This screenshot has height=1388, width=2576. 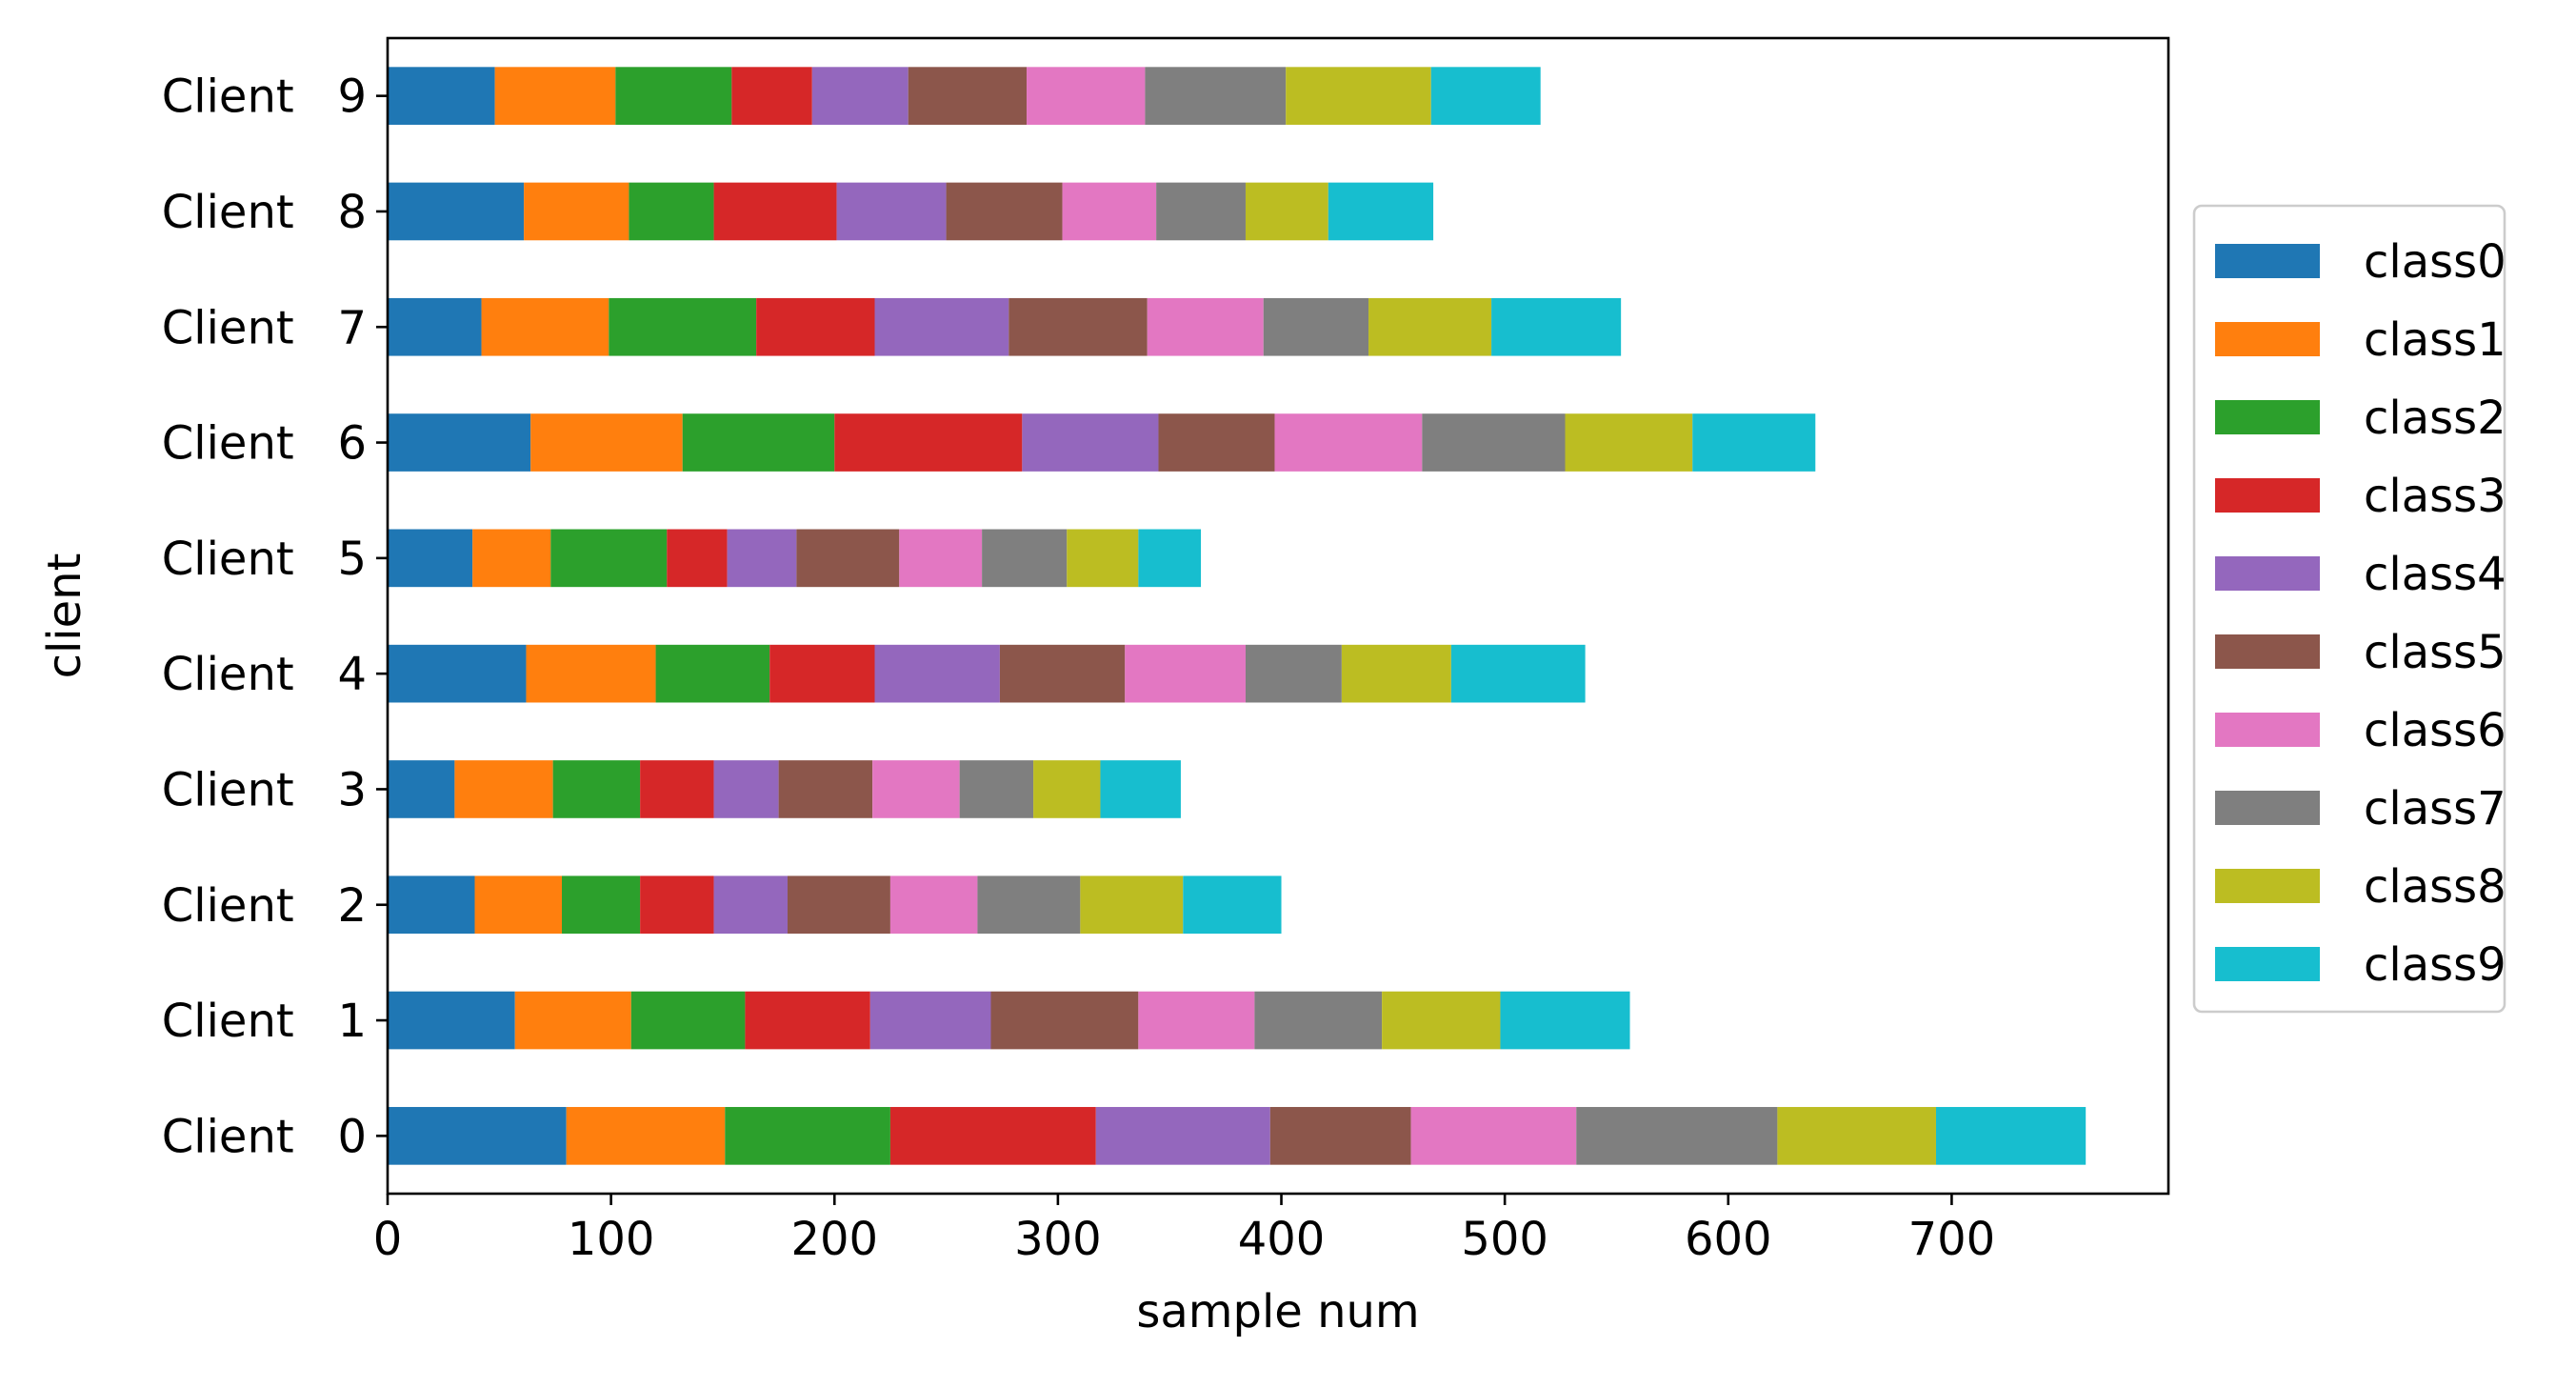 I want to click on legend-label-class0: class0, so click(x=2435, y=262).